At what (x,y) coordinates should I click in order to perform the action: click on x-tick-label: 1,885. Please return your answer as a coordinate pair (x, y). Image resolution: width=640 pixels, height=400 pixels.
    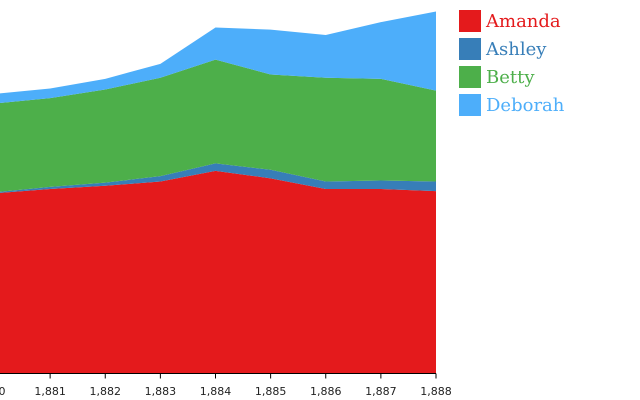
    Looking at the image, I should click on (271, 391).